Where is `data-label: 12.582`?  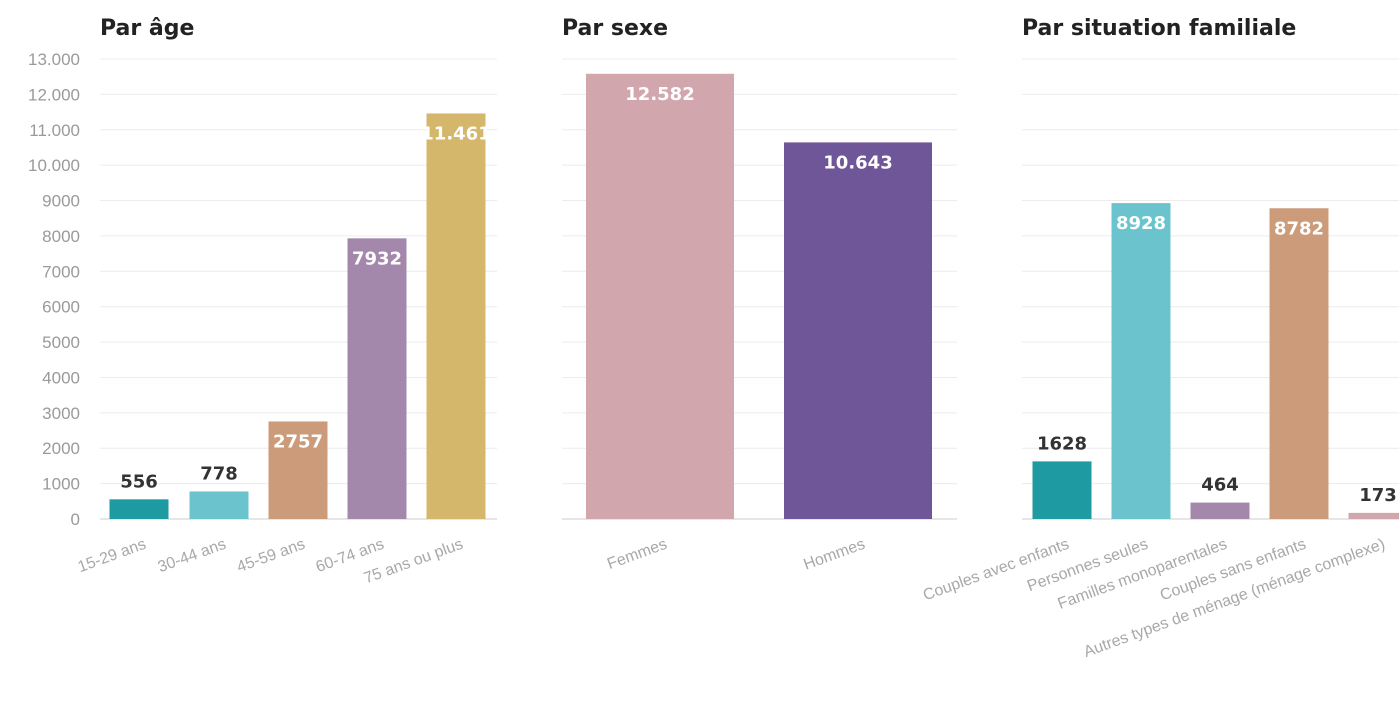 data-label: 12.582 is located at coordinates (659, 94).